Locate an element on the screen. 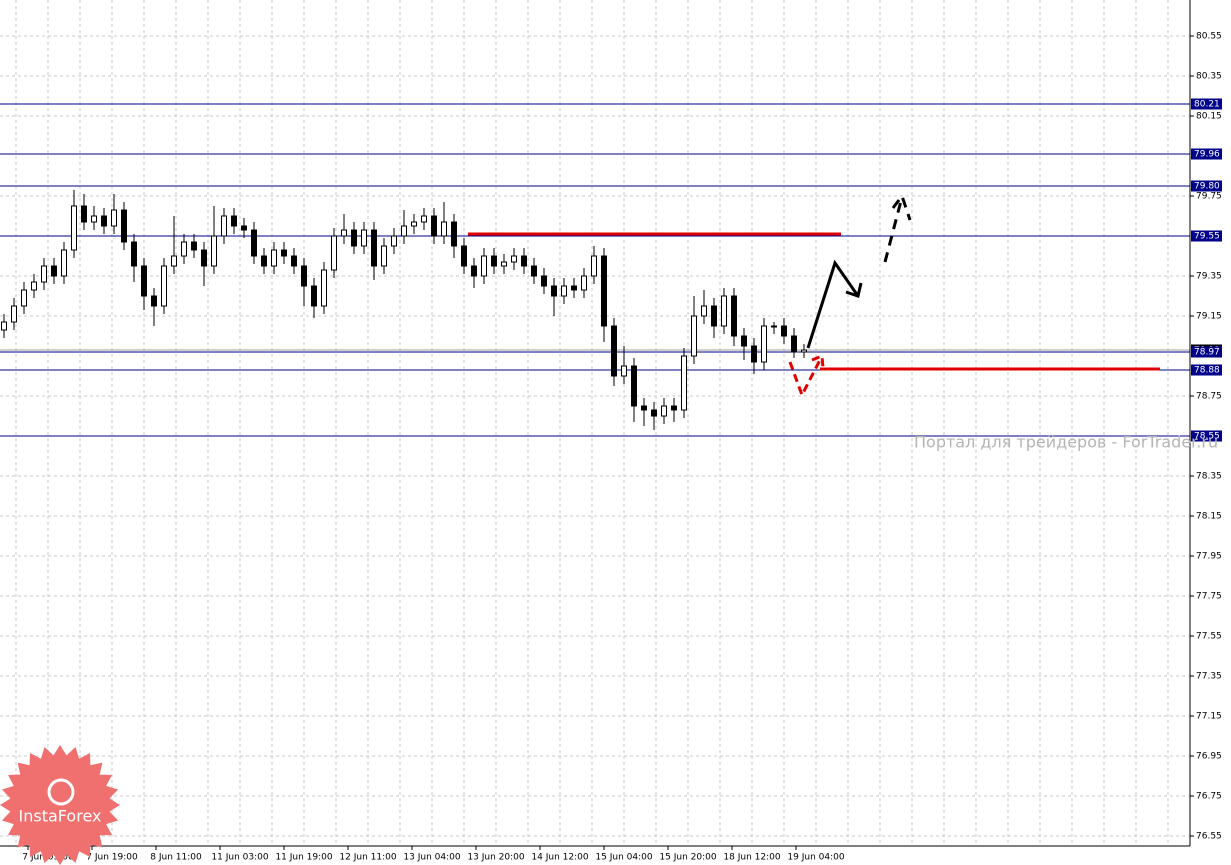 The height and width of the screenshot is (865, 1231). y-tick-label: 79.75 is located at coordinates (1209, 197).